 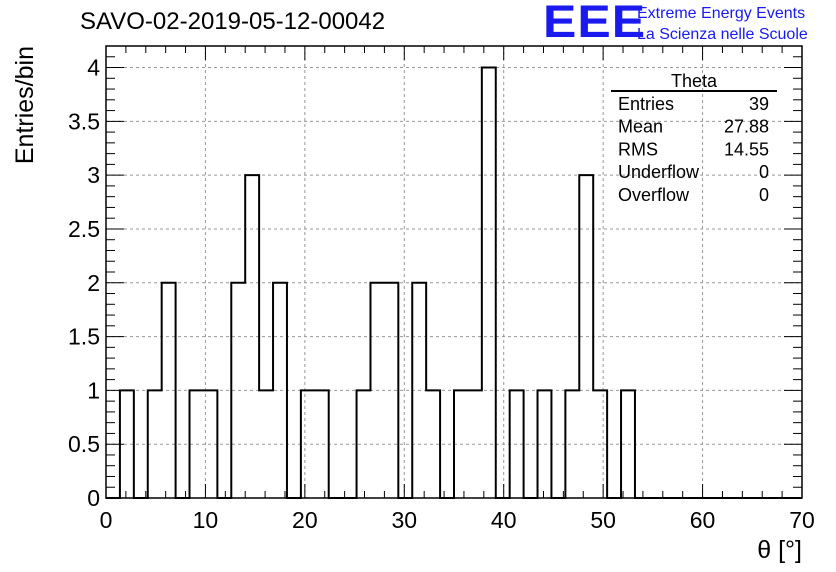 I want to click on x-axis-label: θ [°], so click(x=779, y=550).